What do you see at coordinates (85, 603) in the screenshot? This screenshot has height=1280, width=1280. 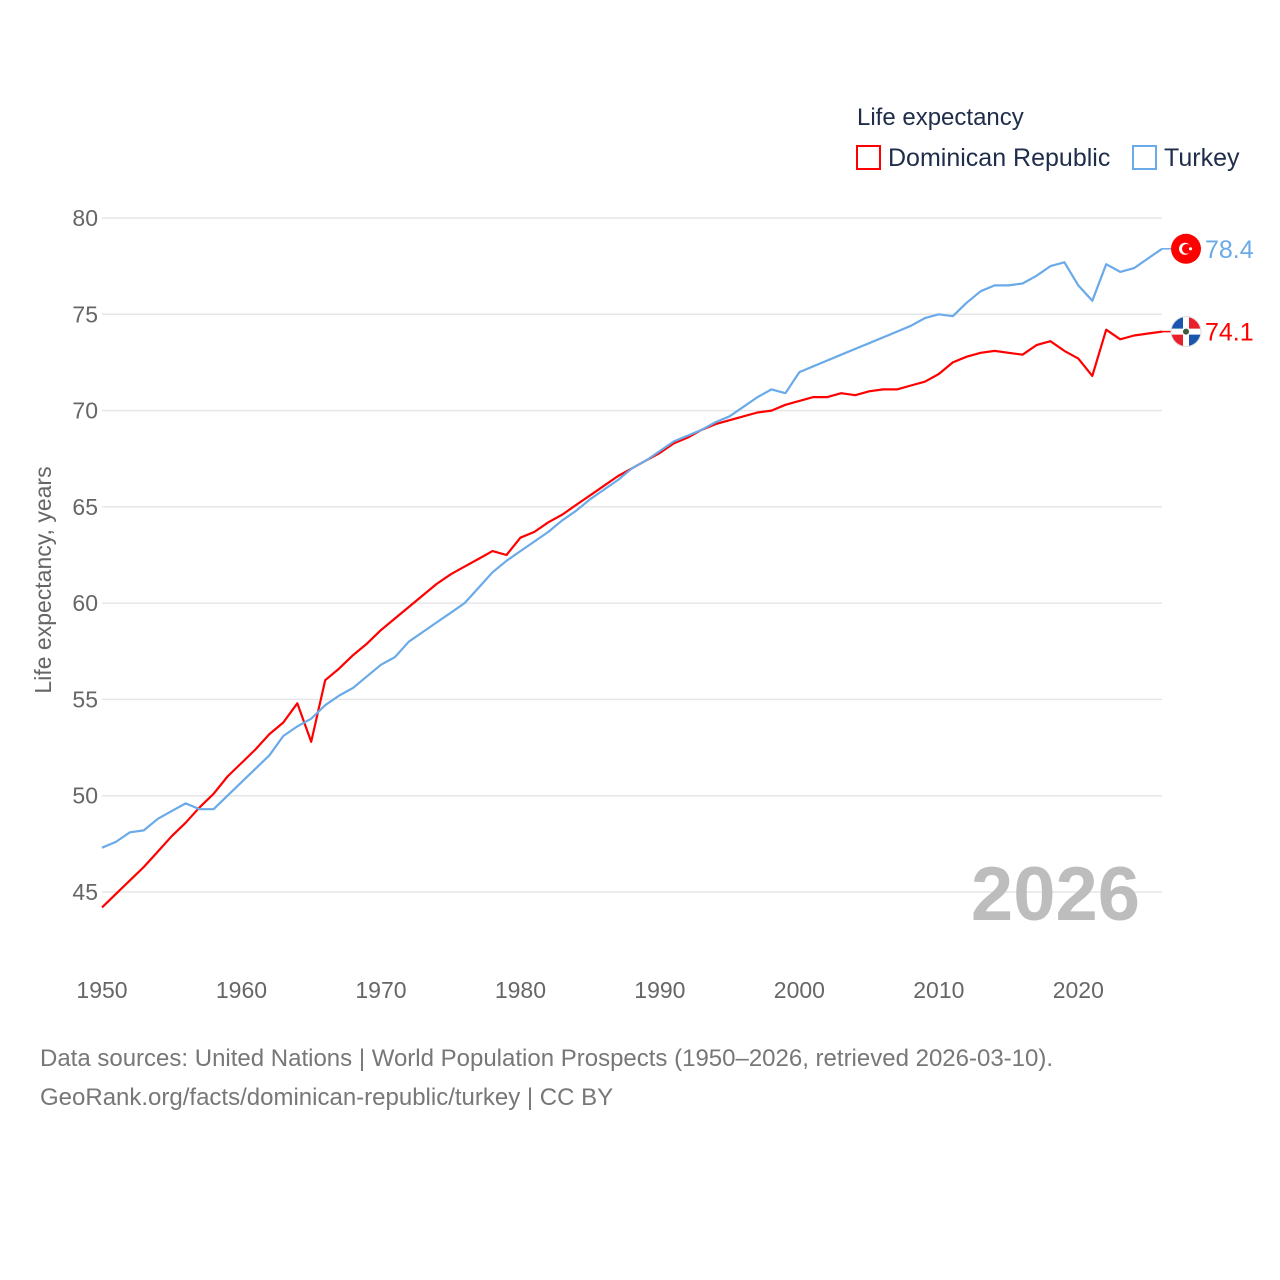 I see `y-tick-label: 60` at bounding box center [85, 603].